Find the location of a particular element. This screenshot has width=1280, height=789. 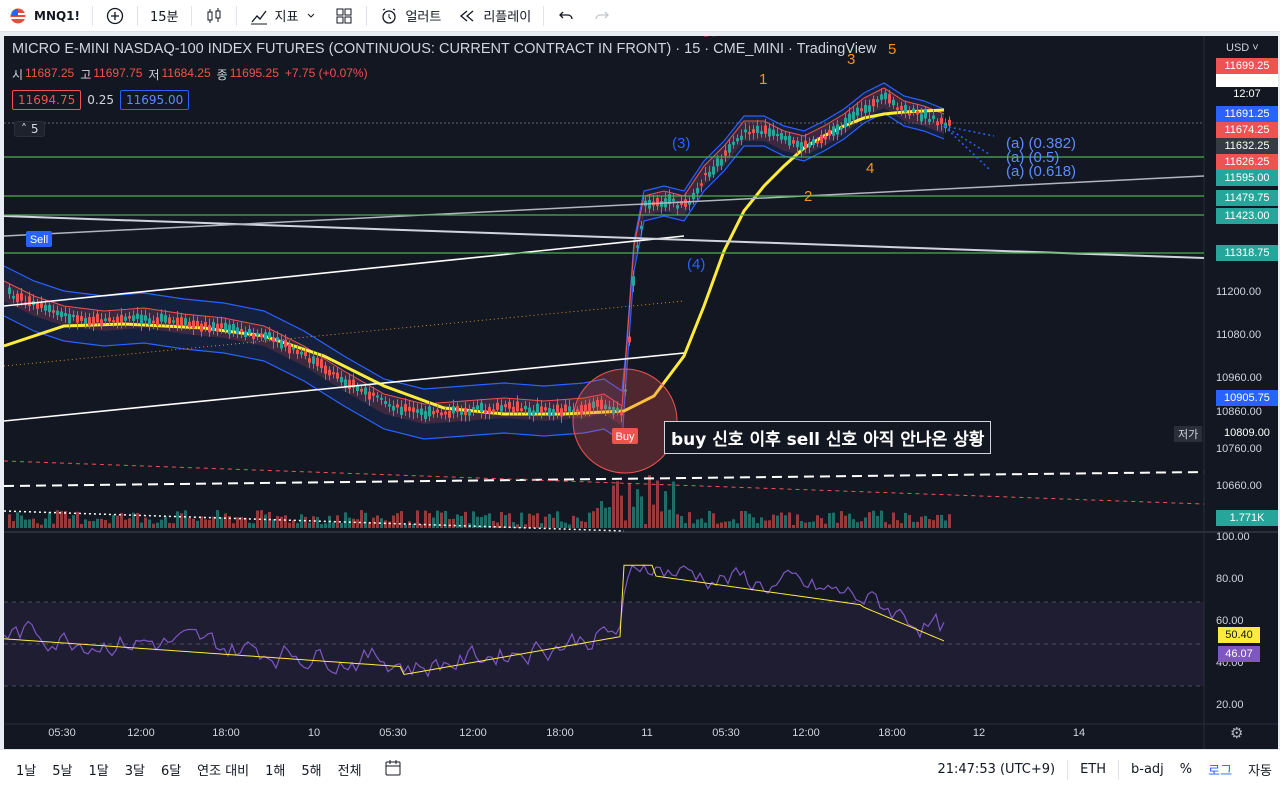

alerts-button: 얼러트 is located at coordinates (410, 16).